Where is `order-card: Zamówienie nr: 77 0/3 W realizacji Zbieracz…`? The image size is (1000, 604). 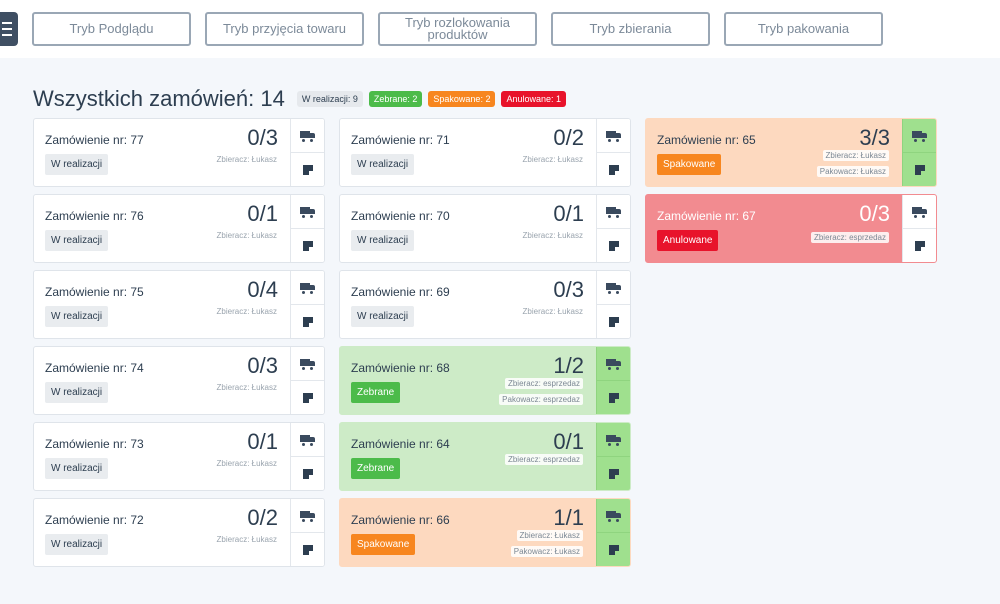 order-card: Zamówienie nr: 77 0/3 W realizacji Zbieracz… is located at coordinates (179, 152).